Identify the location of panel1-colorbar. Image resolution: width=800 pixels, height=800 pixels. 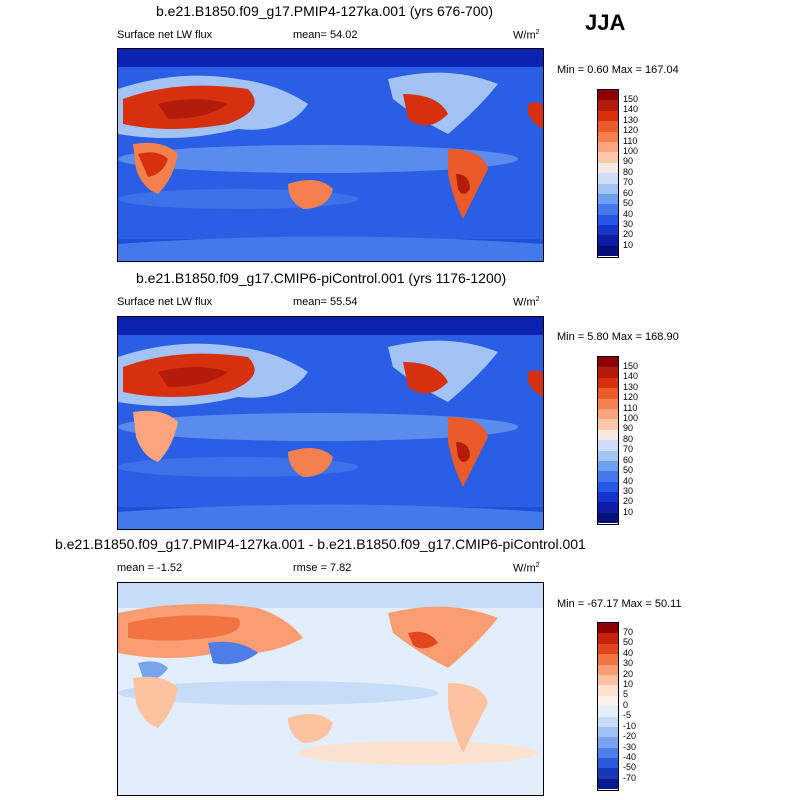
(608, 173).